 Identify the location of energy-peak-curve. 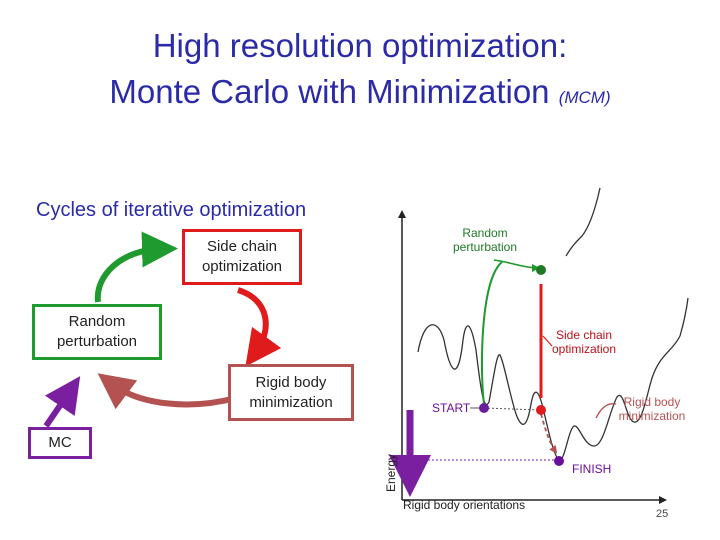
(583, 222).